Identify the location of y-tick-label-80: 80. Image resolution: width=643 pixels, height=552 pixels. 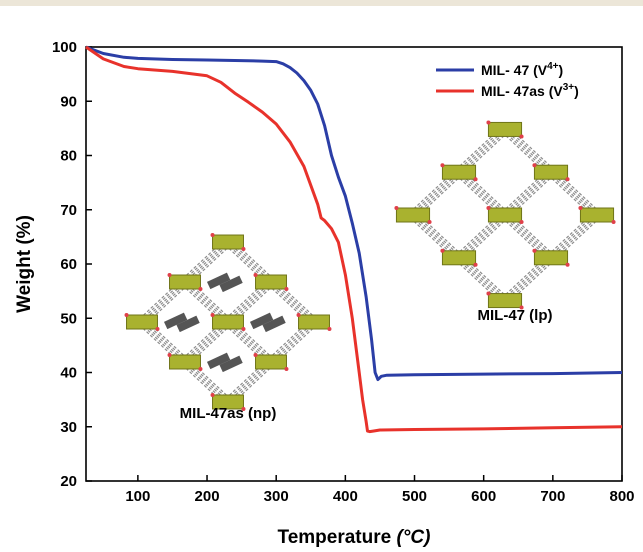
(68, 156).